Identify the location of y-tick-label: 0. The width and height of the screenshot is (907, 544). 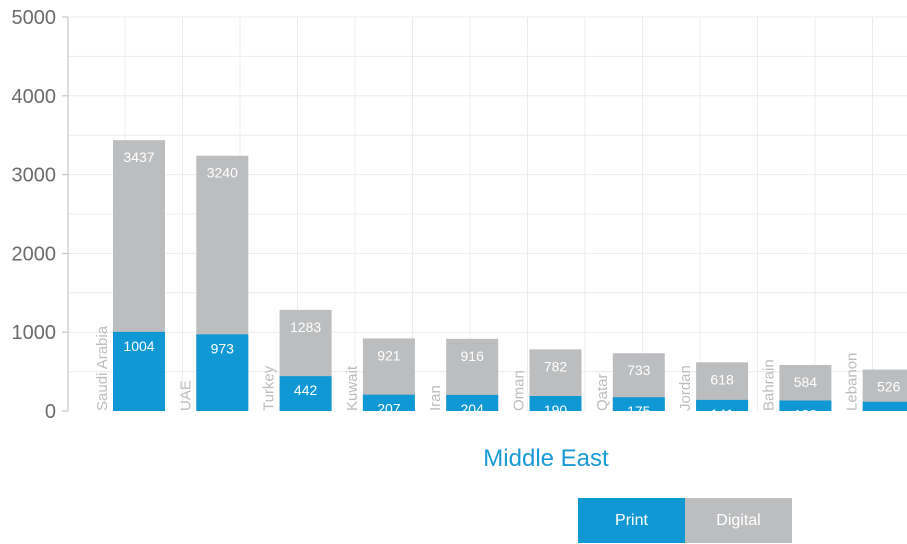
(50, 412).